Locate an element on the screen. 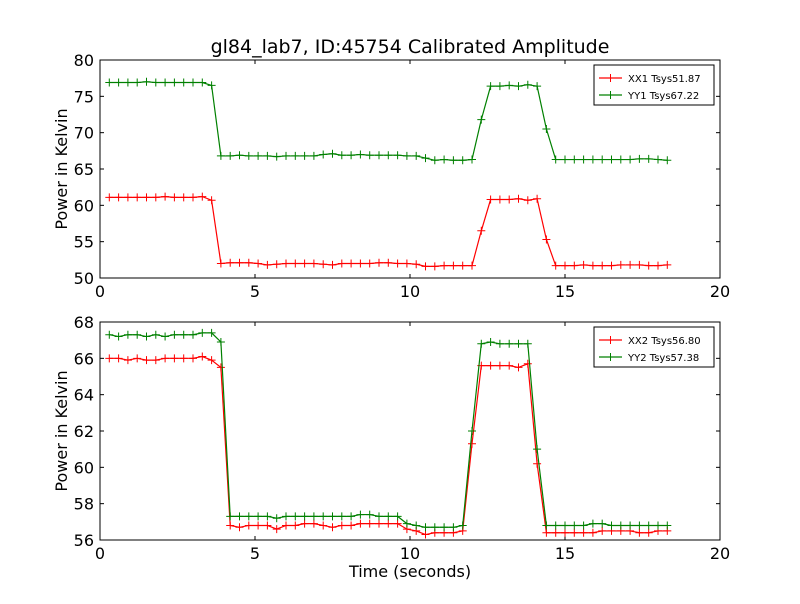  y-tick-label: 64 is located at coordinates (84, 395).